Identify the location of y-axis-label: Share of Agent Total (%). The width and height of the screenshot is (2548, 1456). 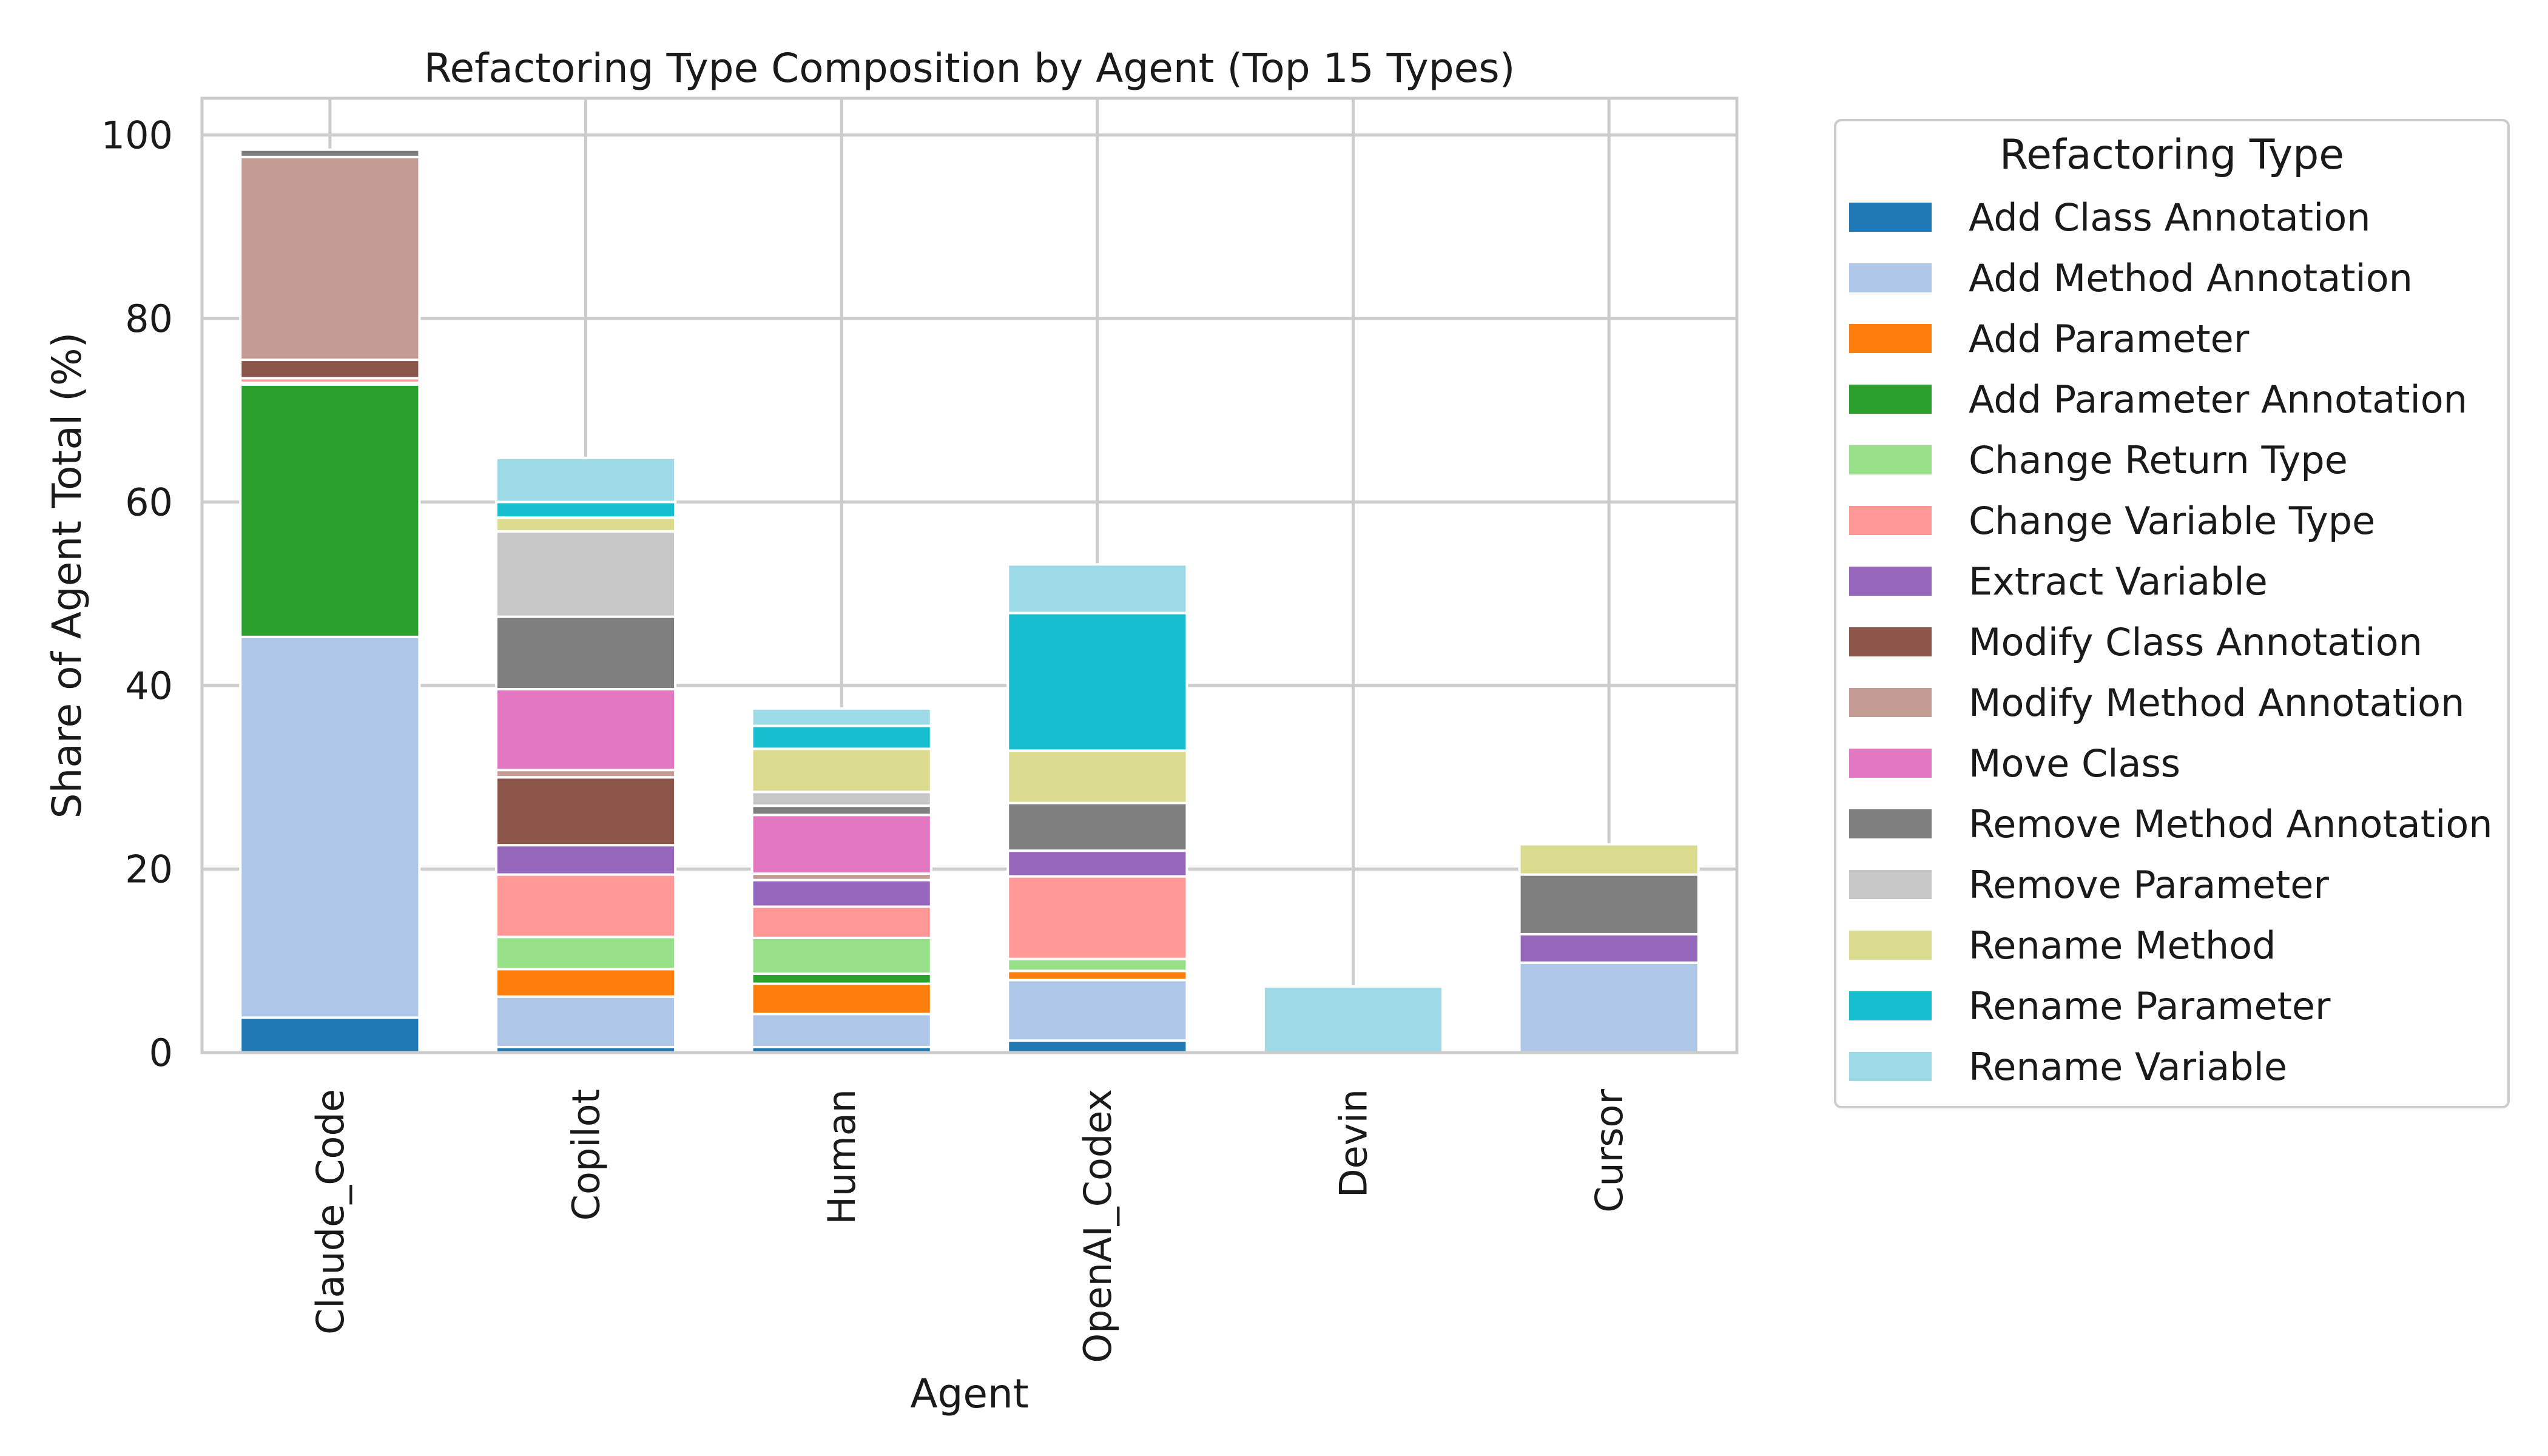
(67, 575).